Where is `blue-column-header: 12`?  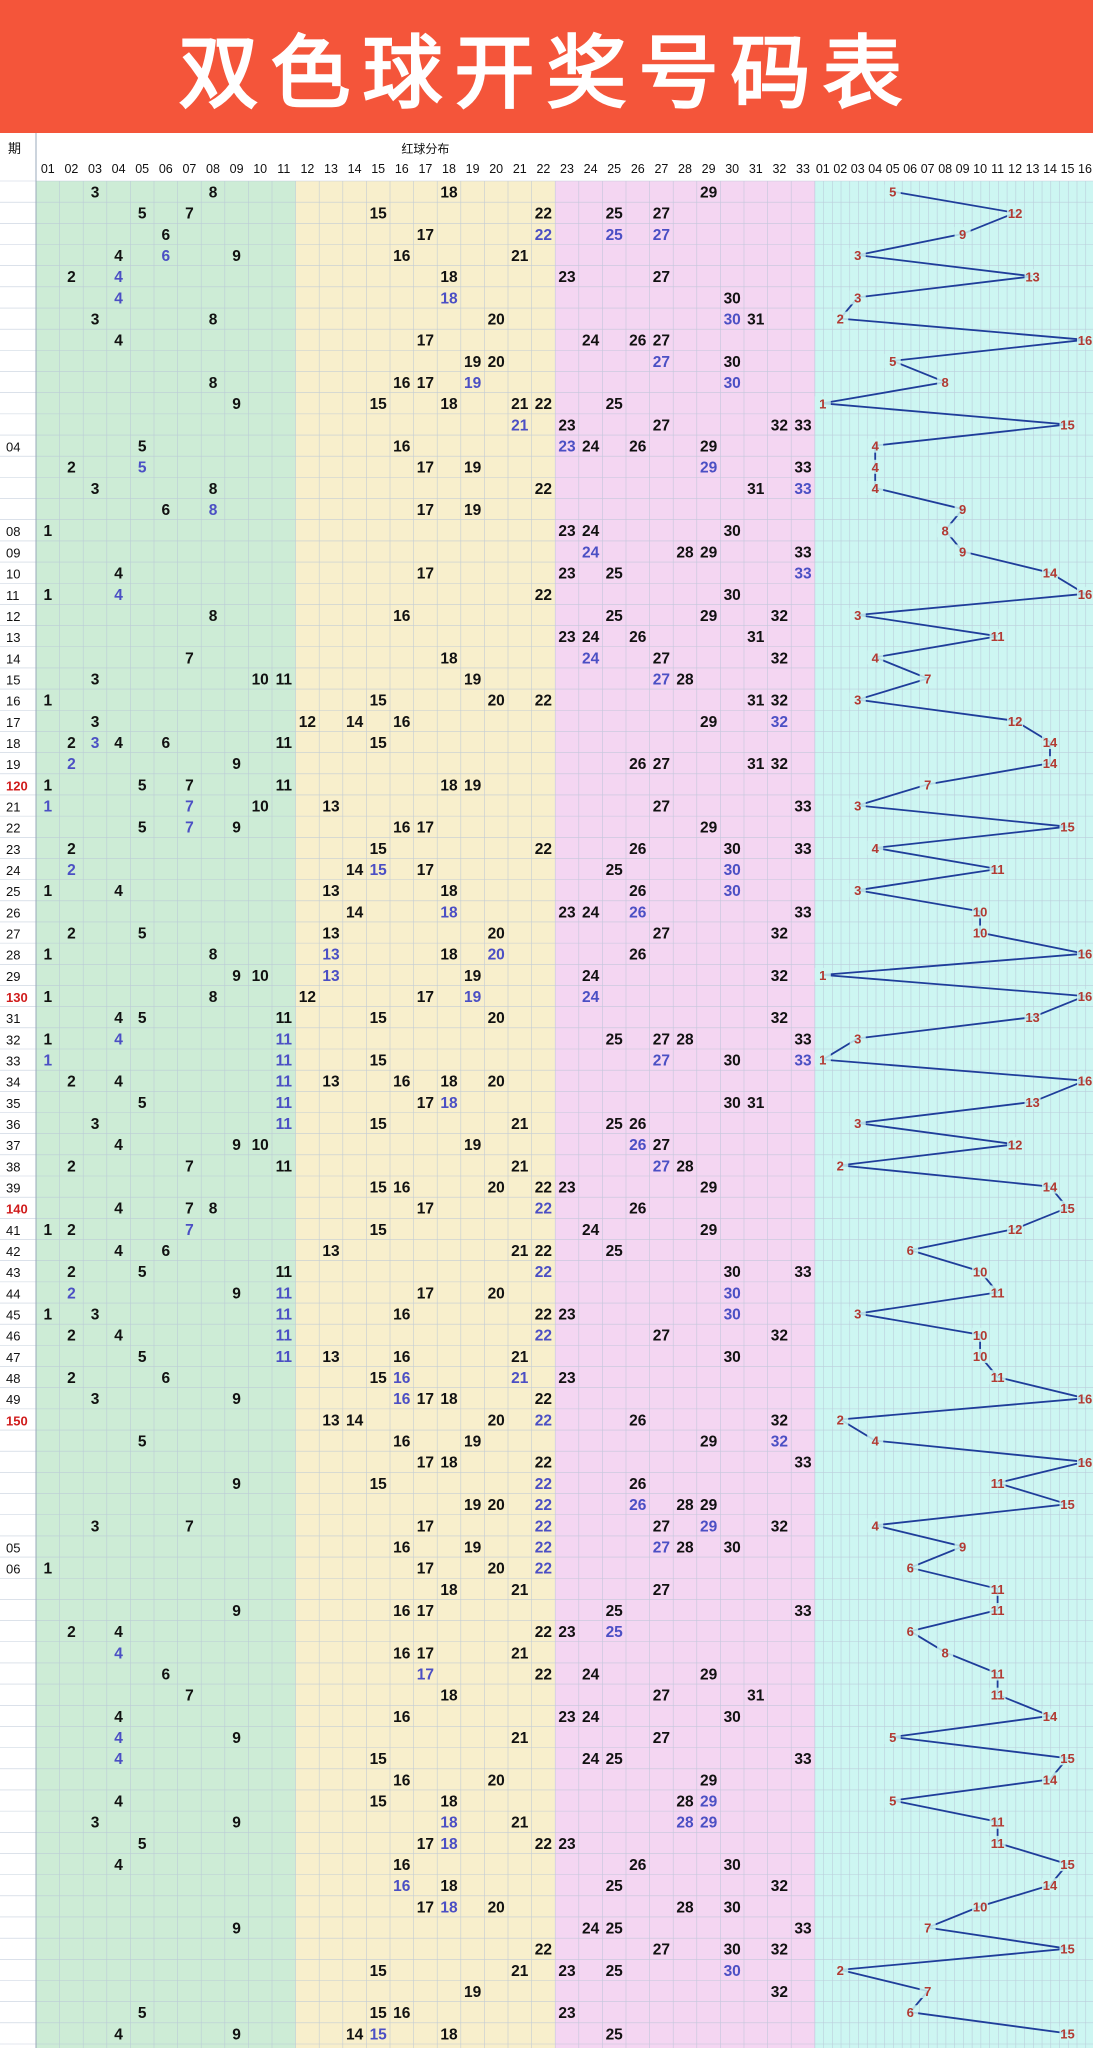 blue-column-header: 12 is located at coordinates (1015, 169).